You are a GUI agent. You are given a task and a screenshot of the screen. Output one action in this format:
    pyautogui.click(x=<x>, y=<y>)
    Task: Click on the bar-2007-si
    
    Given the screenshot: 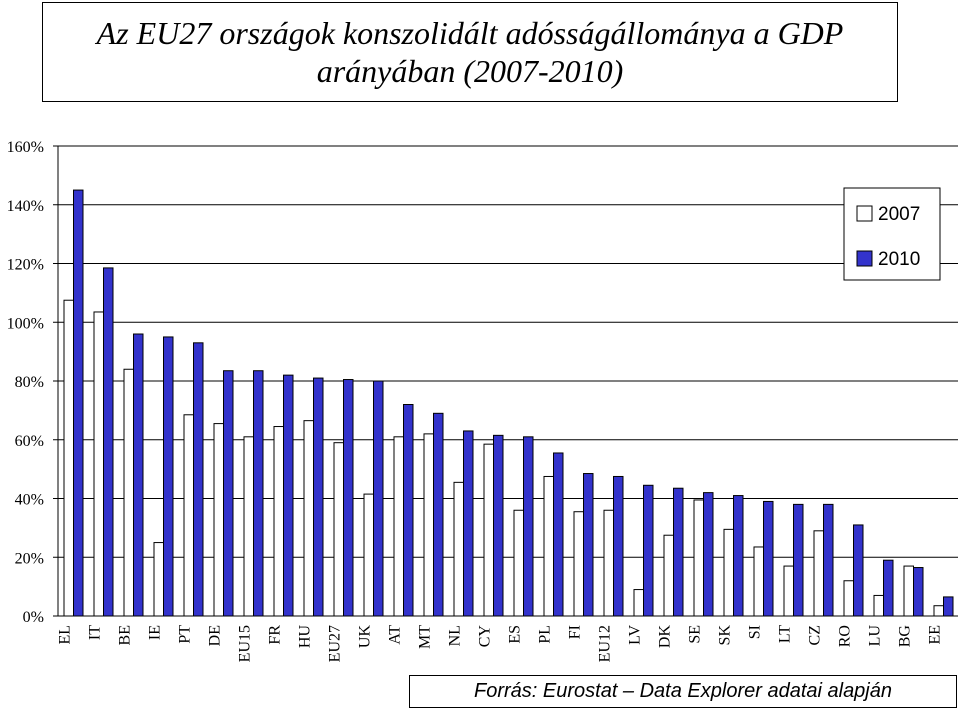 What is the action you would take?
    pyautogui.click(x=758, y=581)
    